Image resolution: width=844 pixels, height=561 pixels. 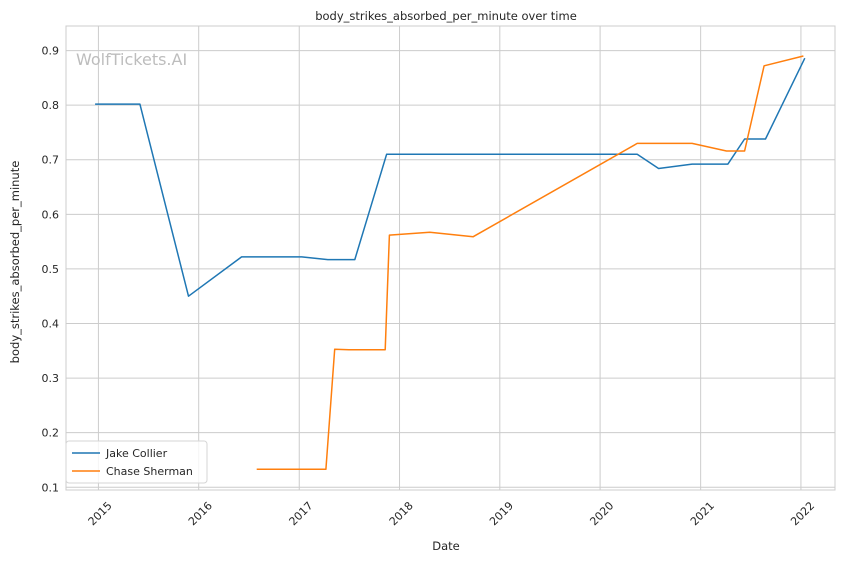 I want to click on x-tick-label: 2018, so click(x=401, y=513).